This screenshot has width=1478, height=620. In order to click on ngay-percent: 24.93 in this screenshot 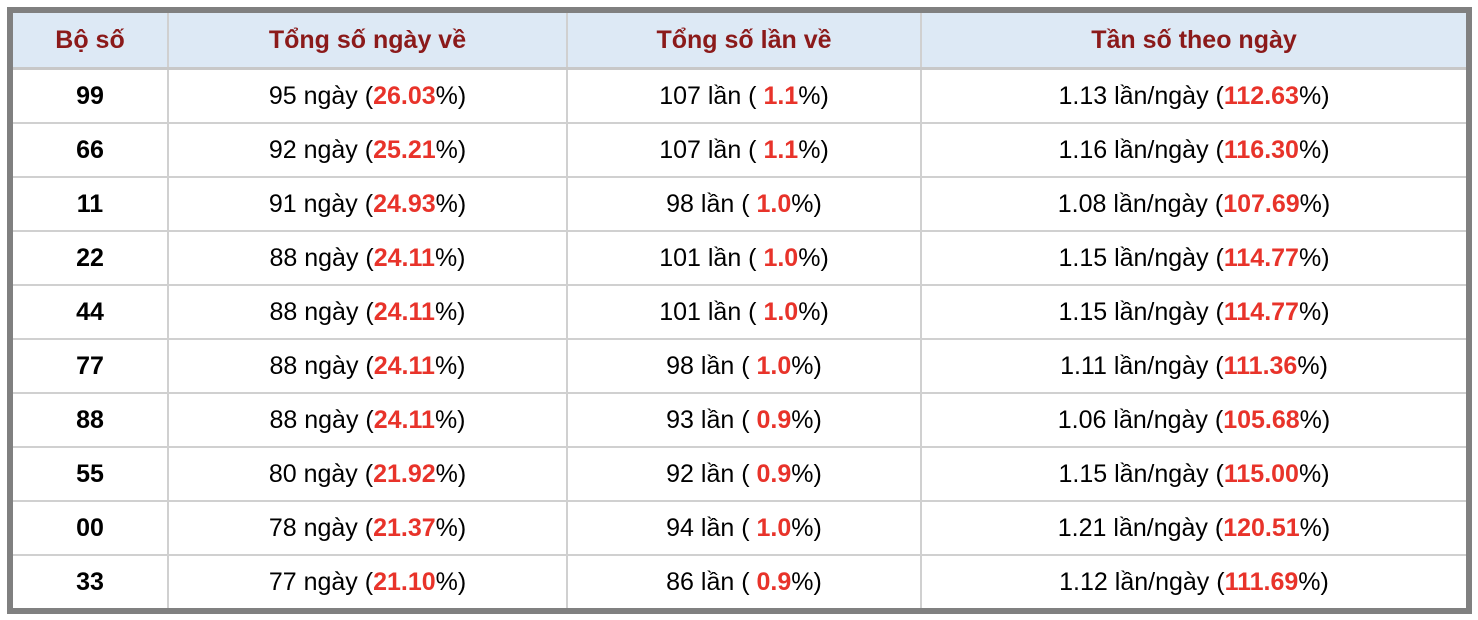, I will do `click(404, 203)`.